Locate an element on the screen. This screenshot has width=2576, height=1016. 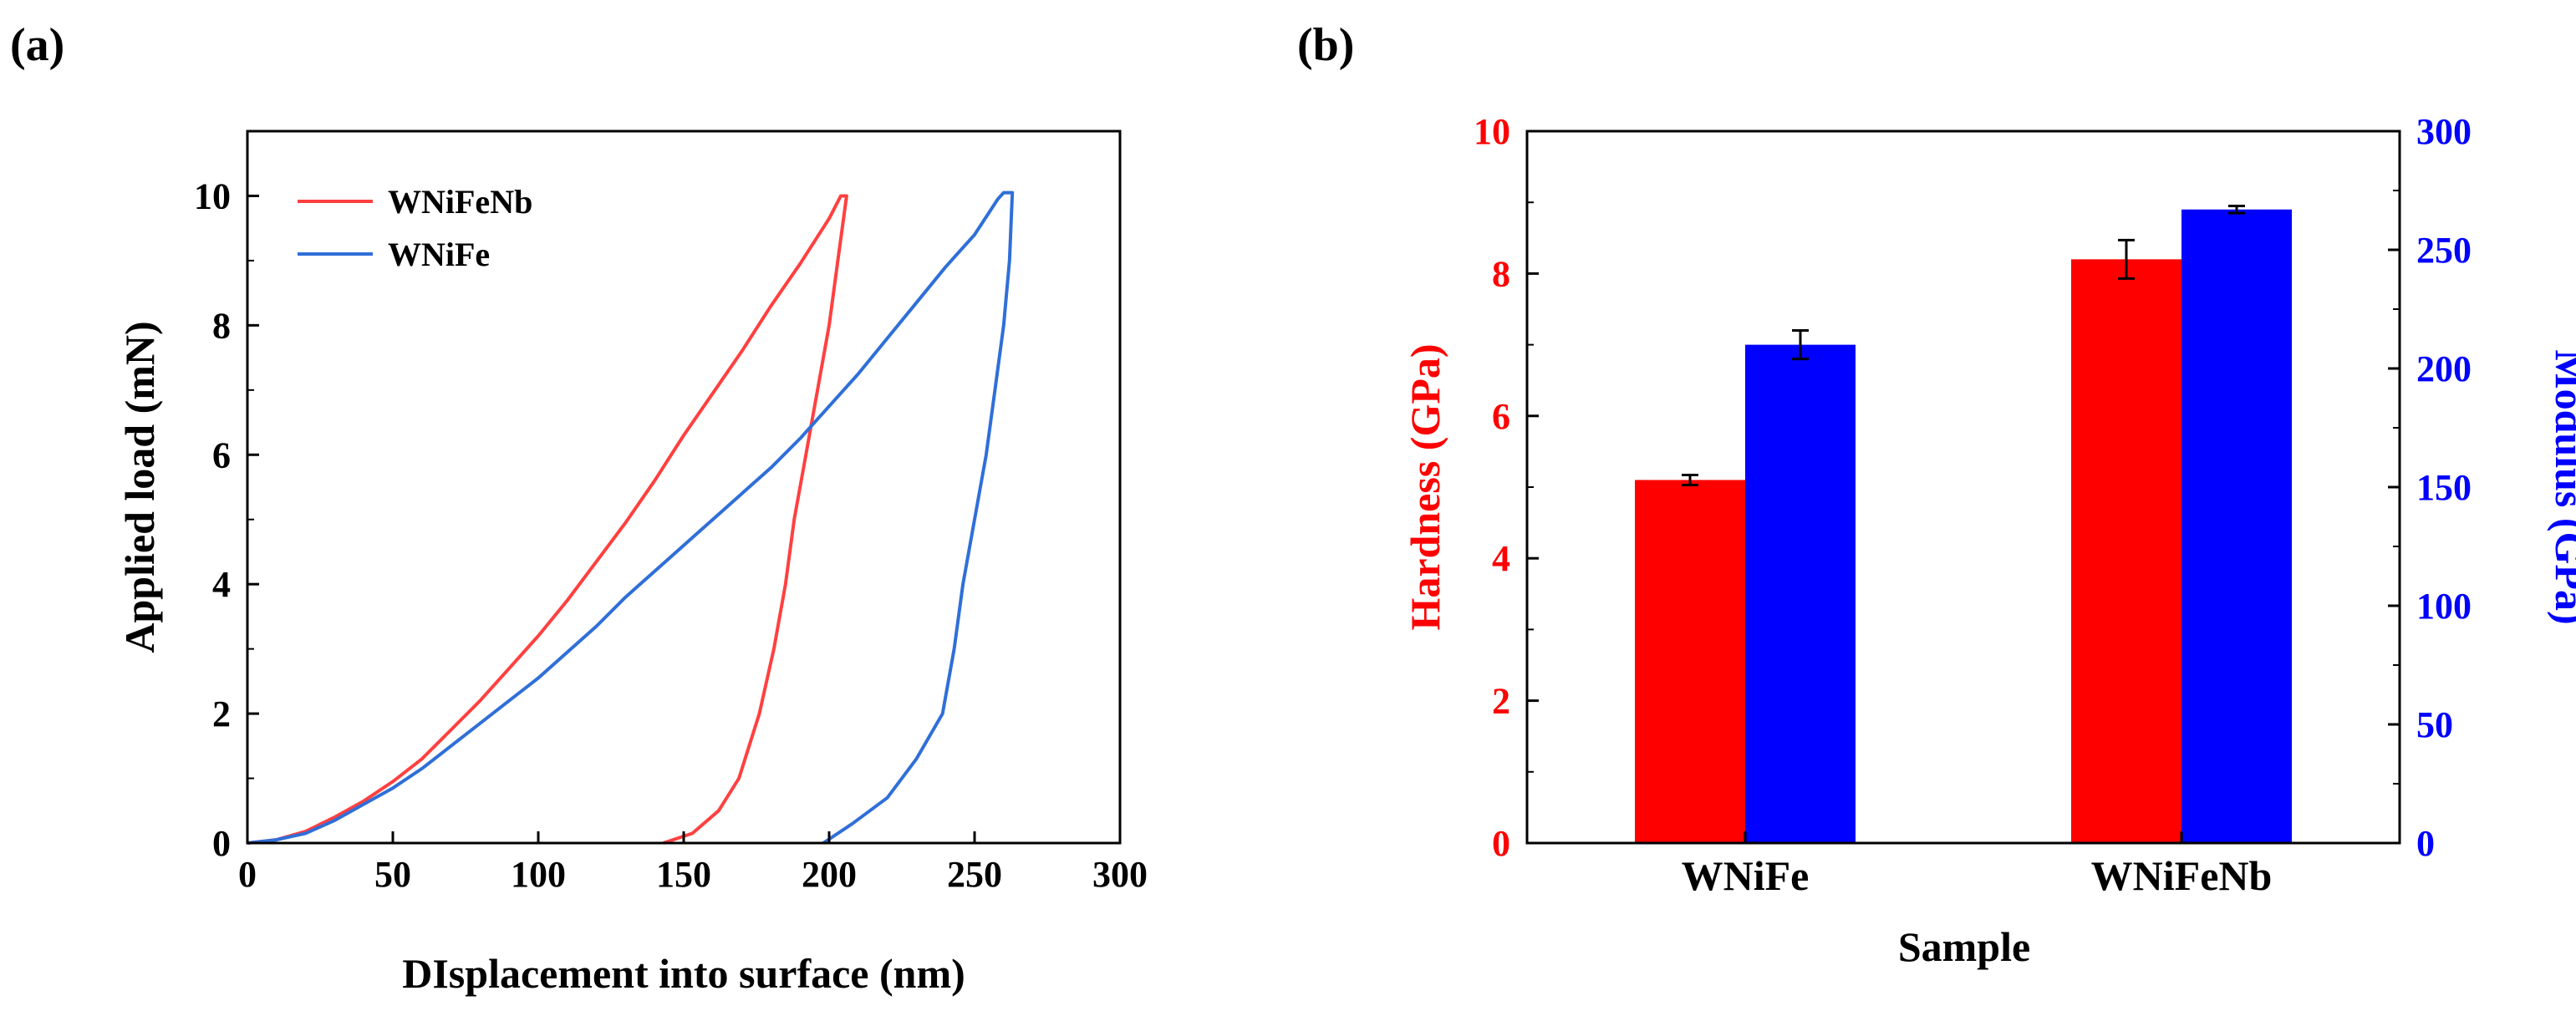
left-y-tick-label: 6 is located at coordinates (1501, 417).